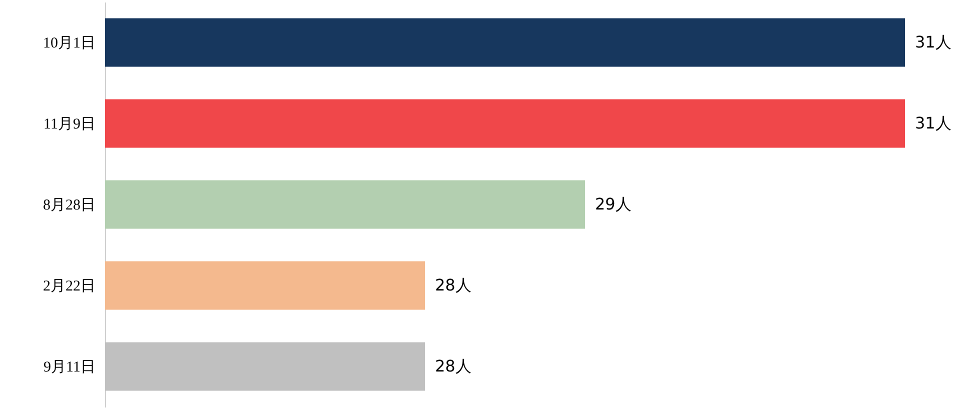  What do you see at coordinates (70, 368) in the screenshot?
I see `y-tick-label: 9月11日` at bounding box center [70, 368].